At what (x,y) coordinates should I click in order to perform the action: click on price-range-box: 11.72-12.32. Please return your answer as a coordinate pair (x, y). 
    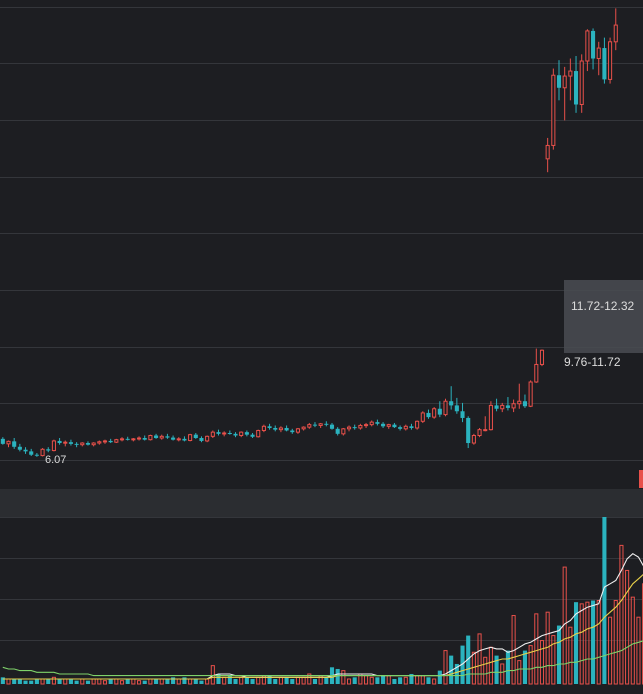
    Looking at the image, I should click on (603, 316).